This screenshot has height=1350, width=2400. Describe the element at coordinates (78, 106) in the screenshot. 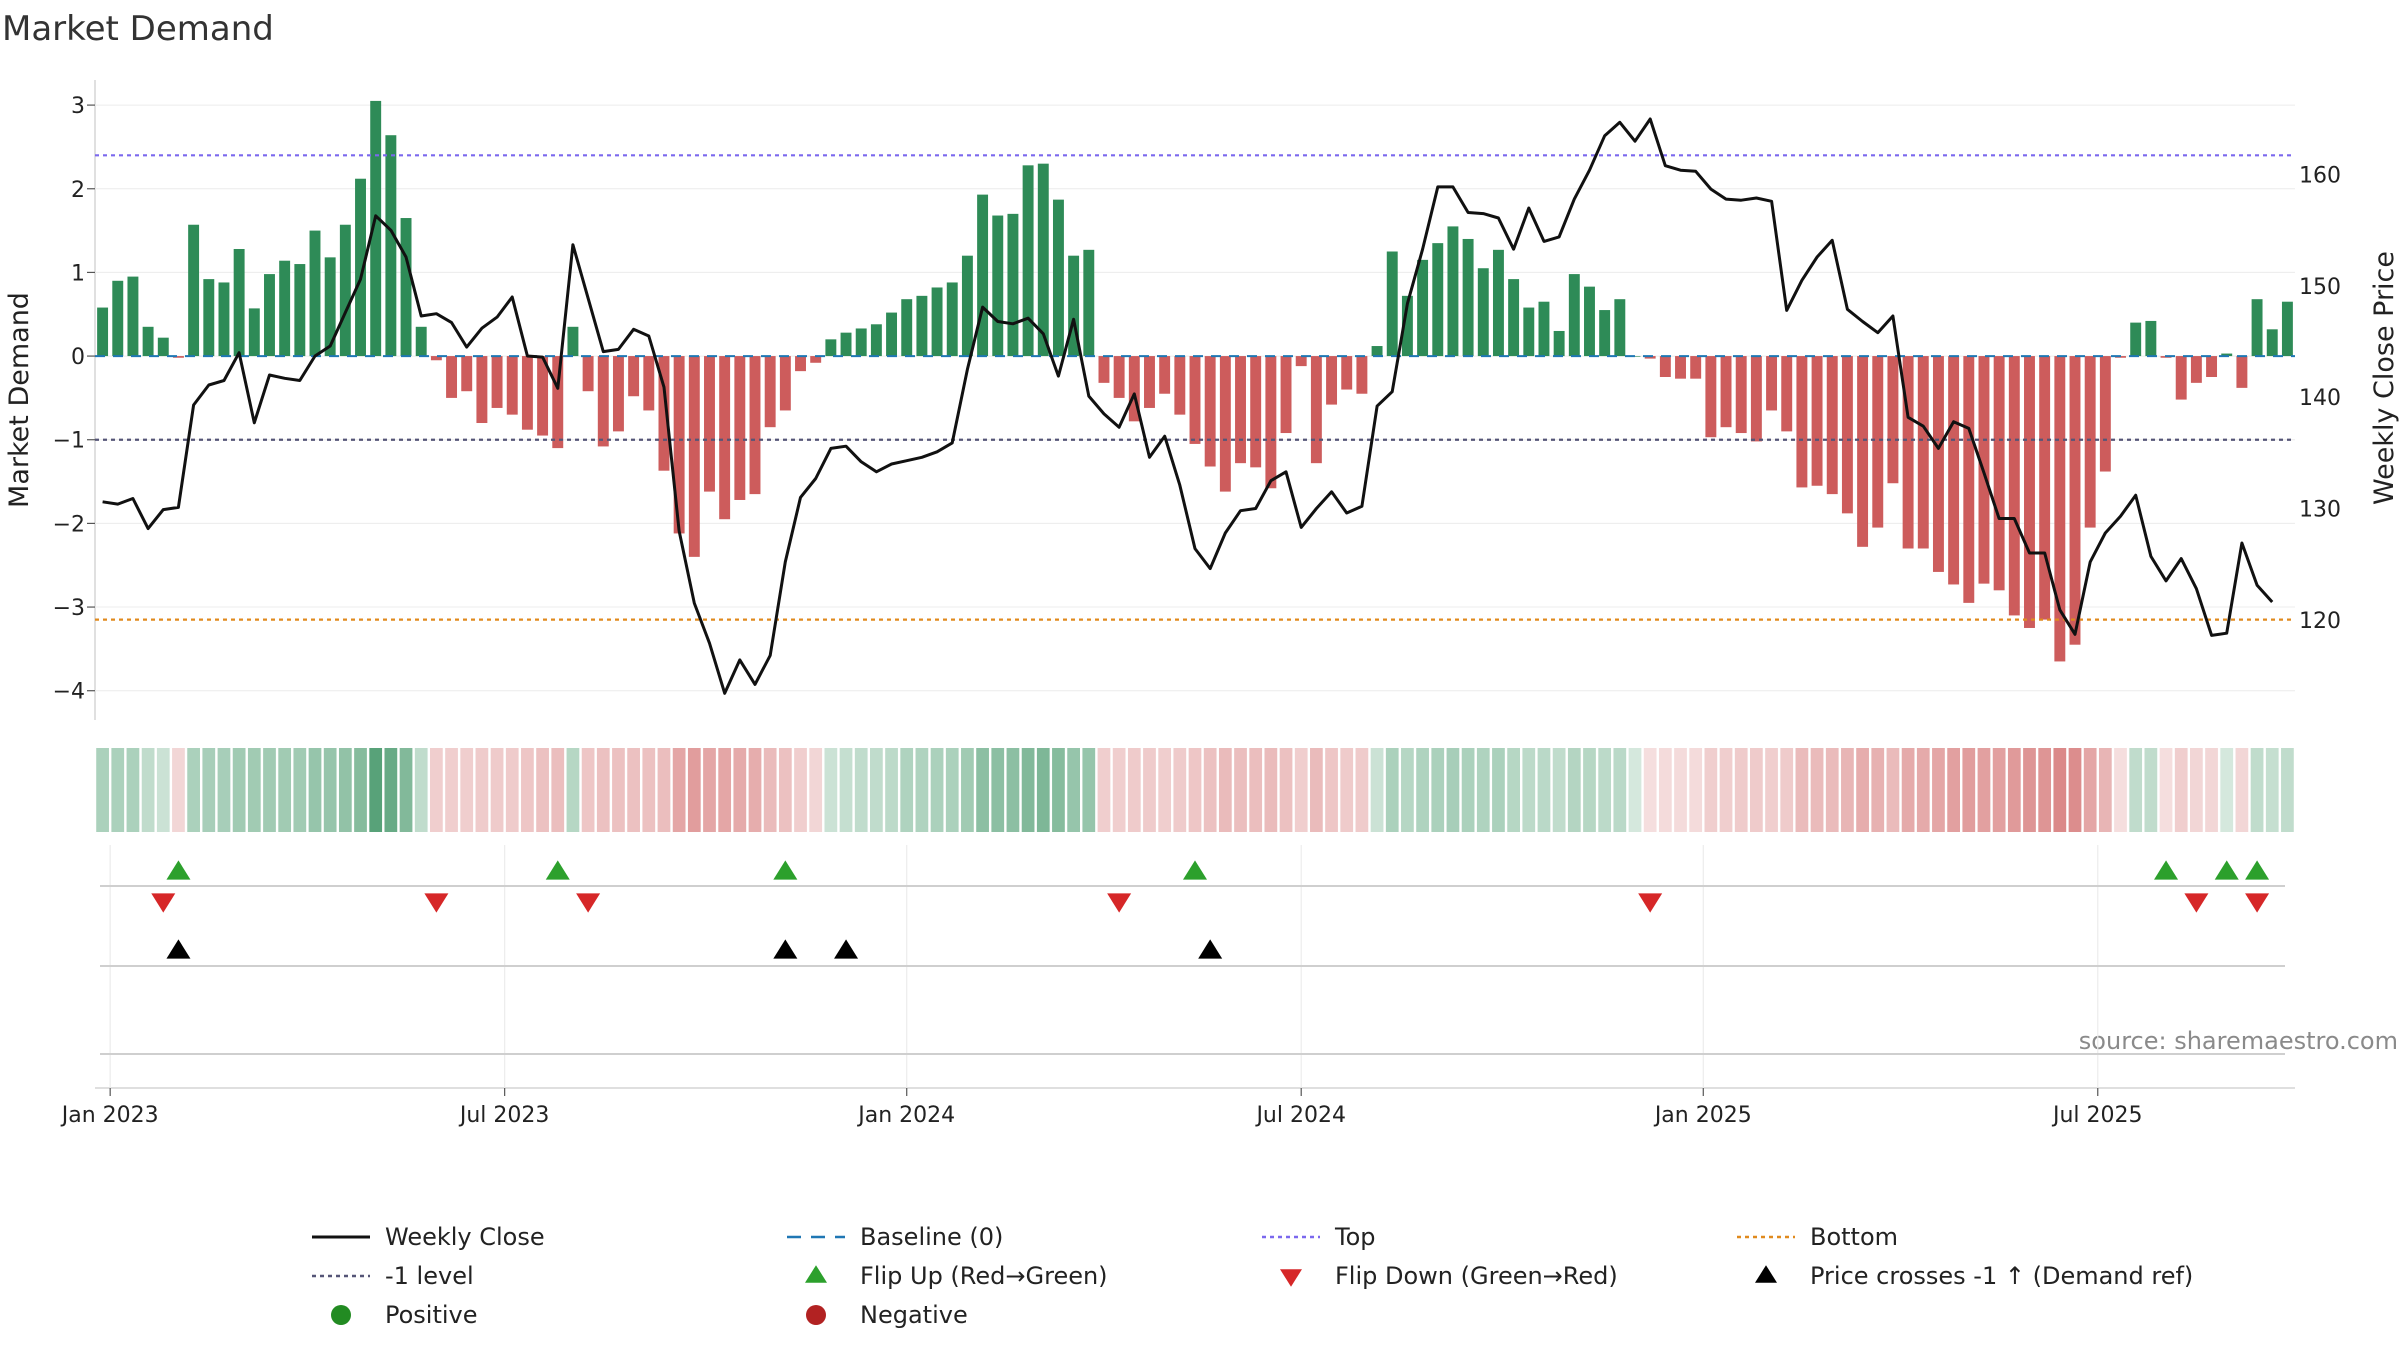

I see `y-tick-label: 3` at that location.